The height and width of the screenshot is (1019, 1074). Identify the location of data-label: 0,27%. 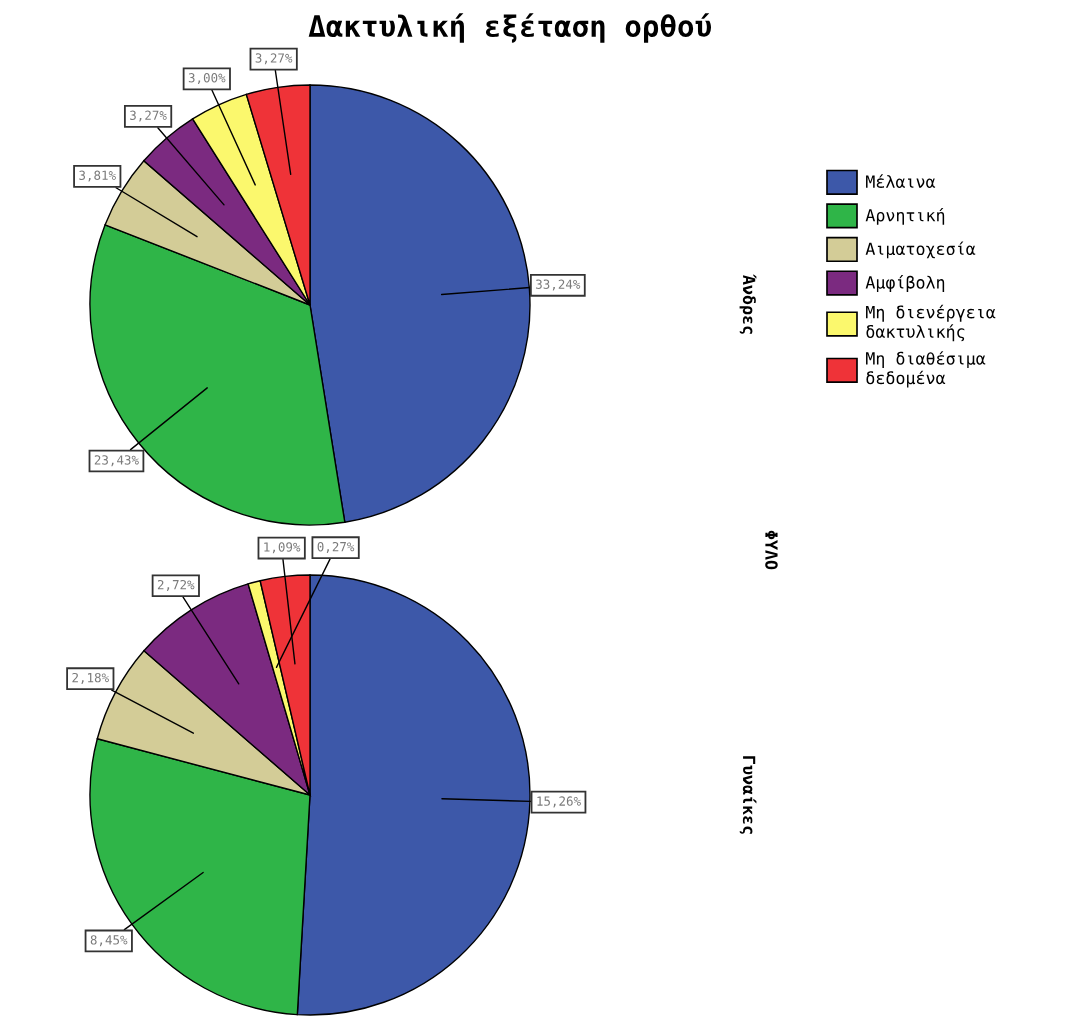
(336, 547).